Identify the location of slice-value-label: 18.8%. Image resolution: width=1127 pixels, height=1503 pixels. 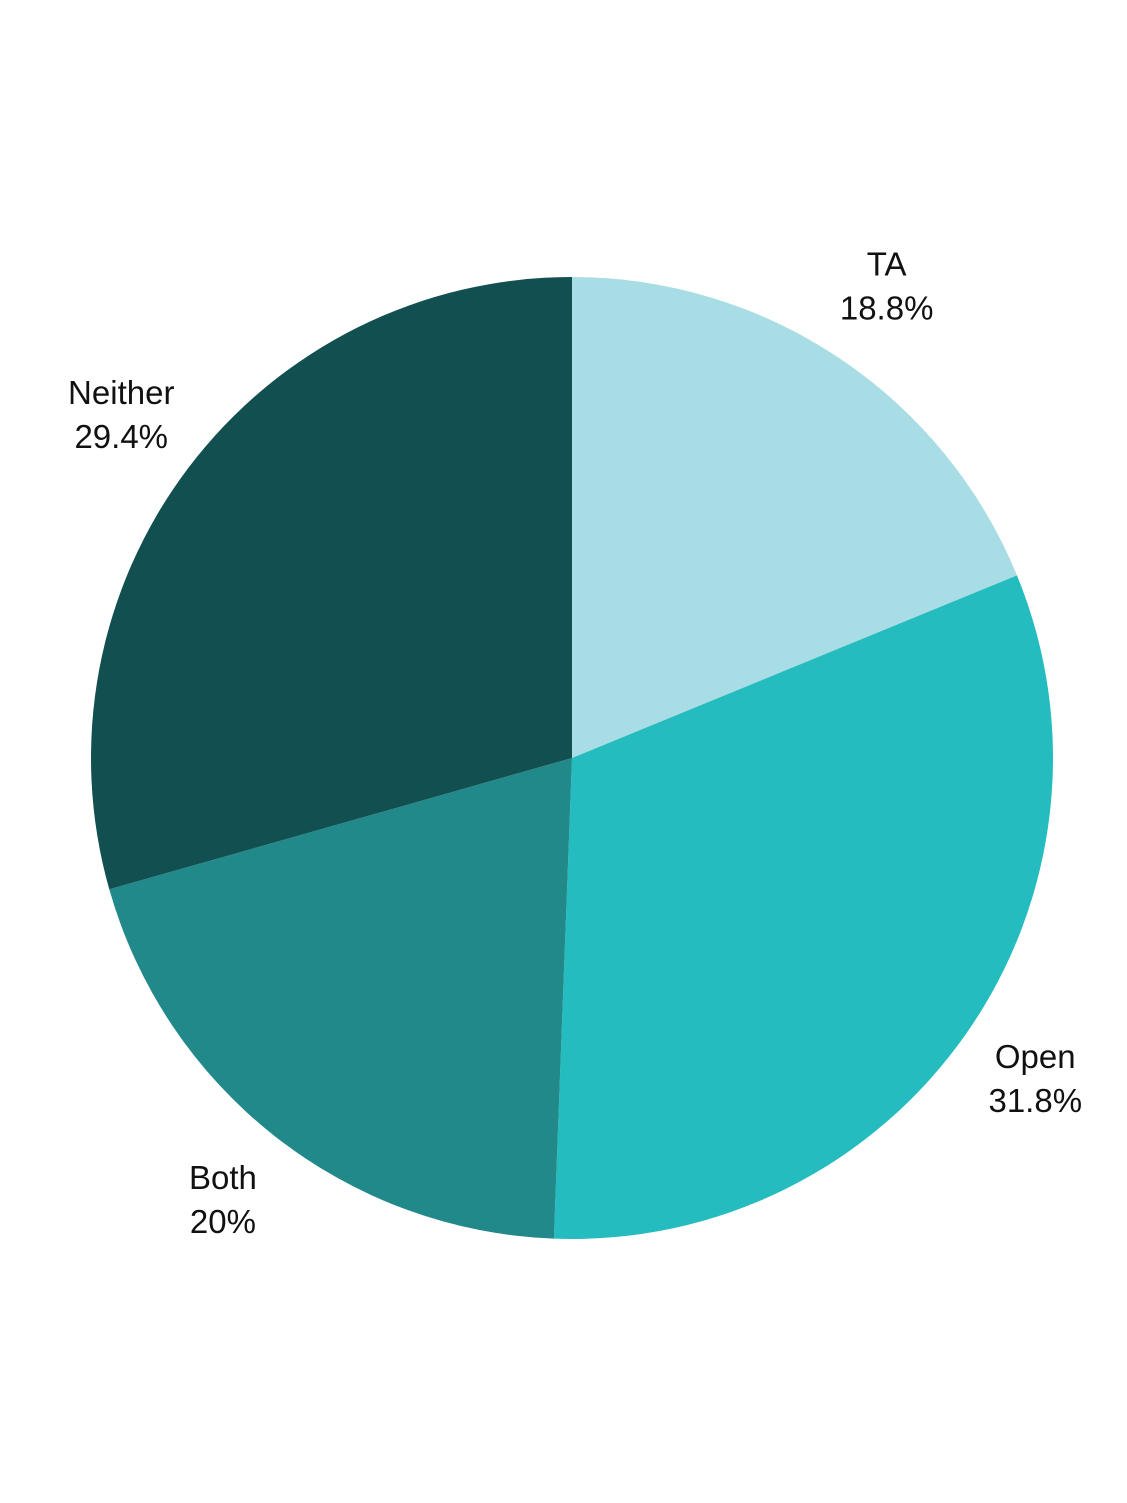
(887, 307).